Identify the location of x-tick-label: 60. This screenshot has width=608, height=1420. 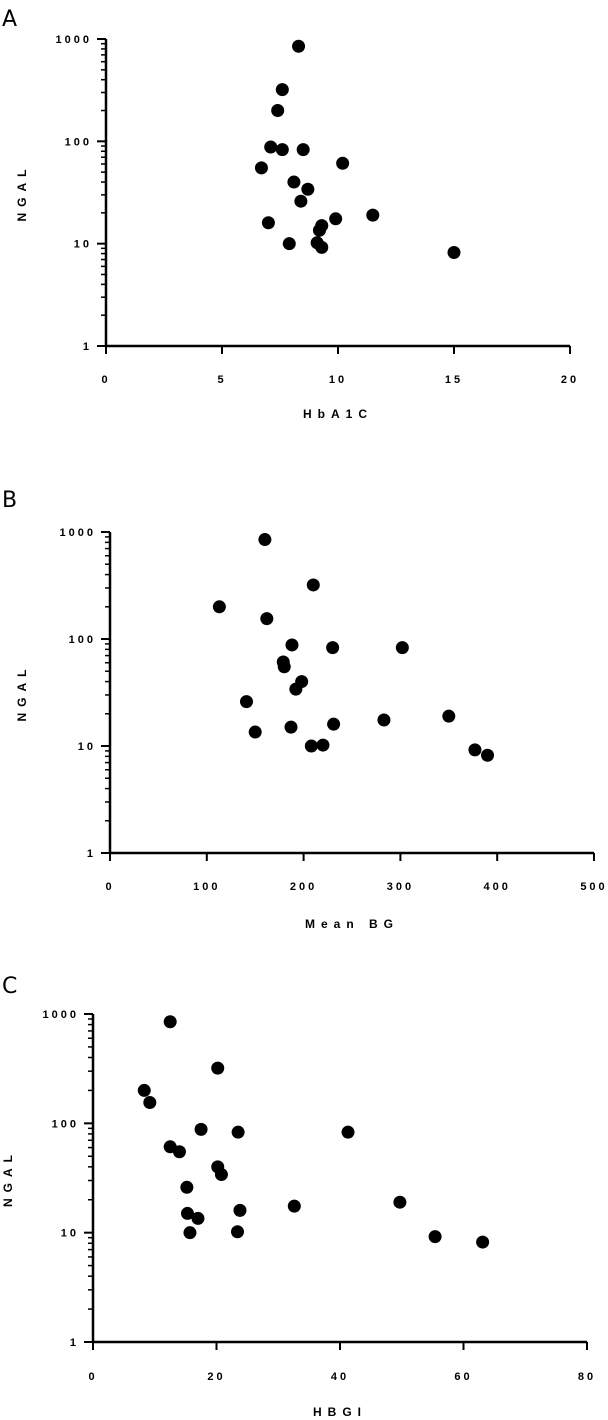
(463, 1377).